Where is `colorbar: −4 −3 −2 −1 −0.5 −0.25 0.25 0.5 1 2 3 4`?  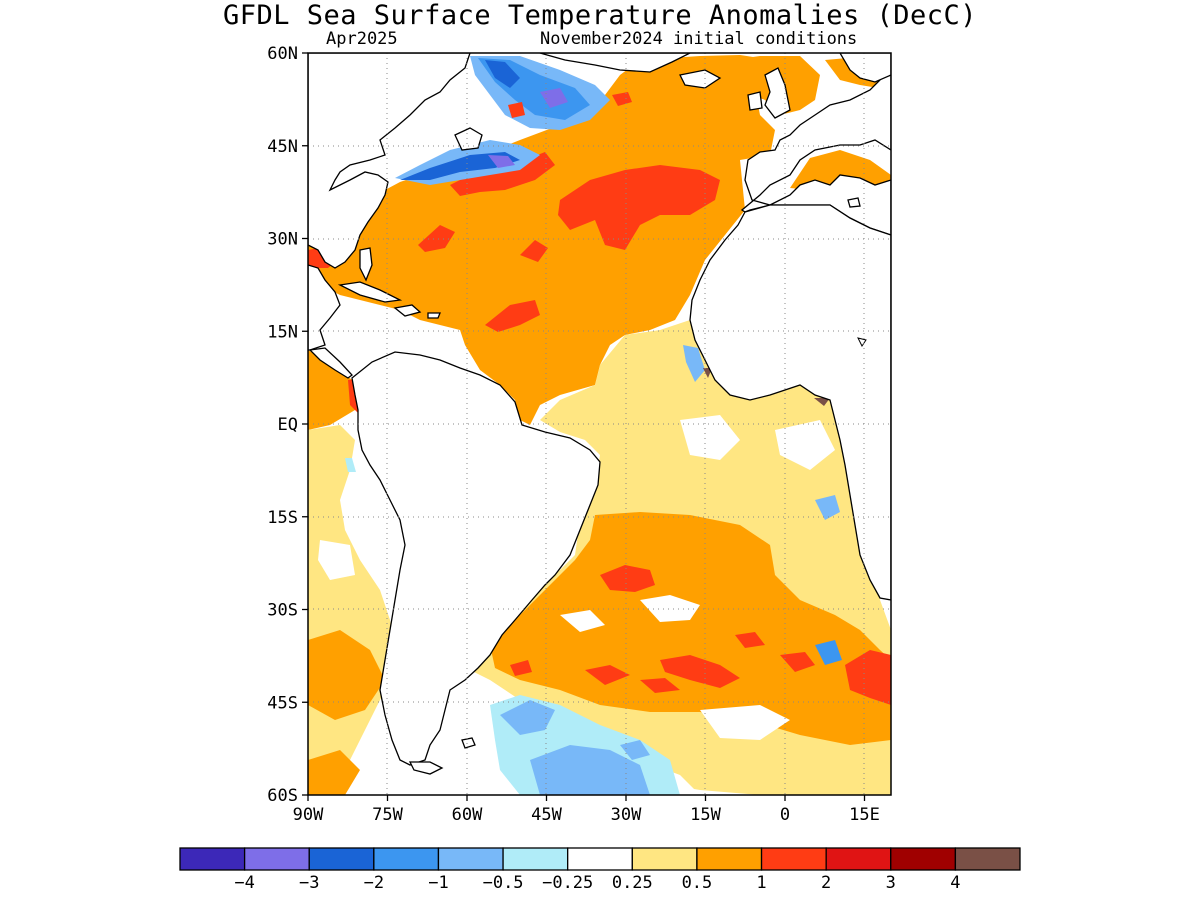
colorbar: −4 −3 −2 −1 −0.5 −0.25 0.25 0.5 1 2 3 4 is located at coordinates (600, 870).